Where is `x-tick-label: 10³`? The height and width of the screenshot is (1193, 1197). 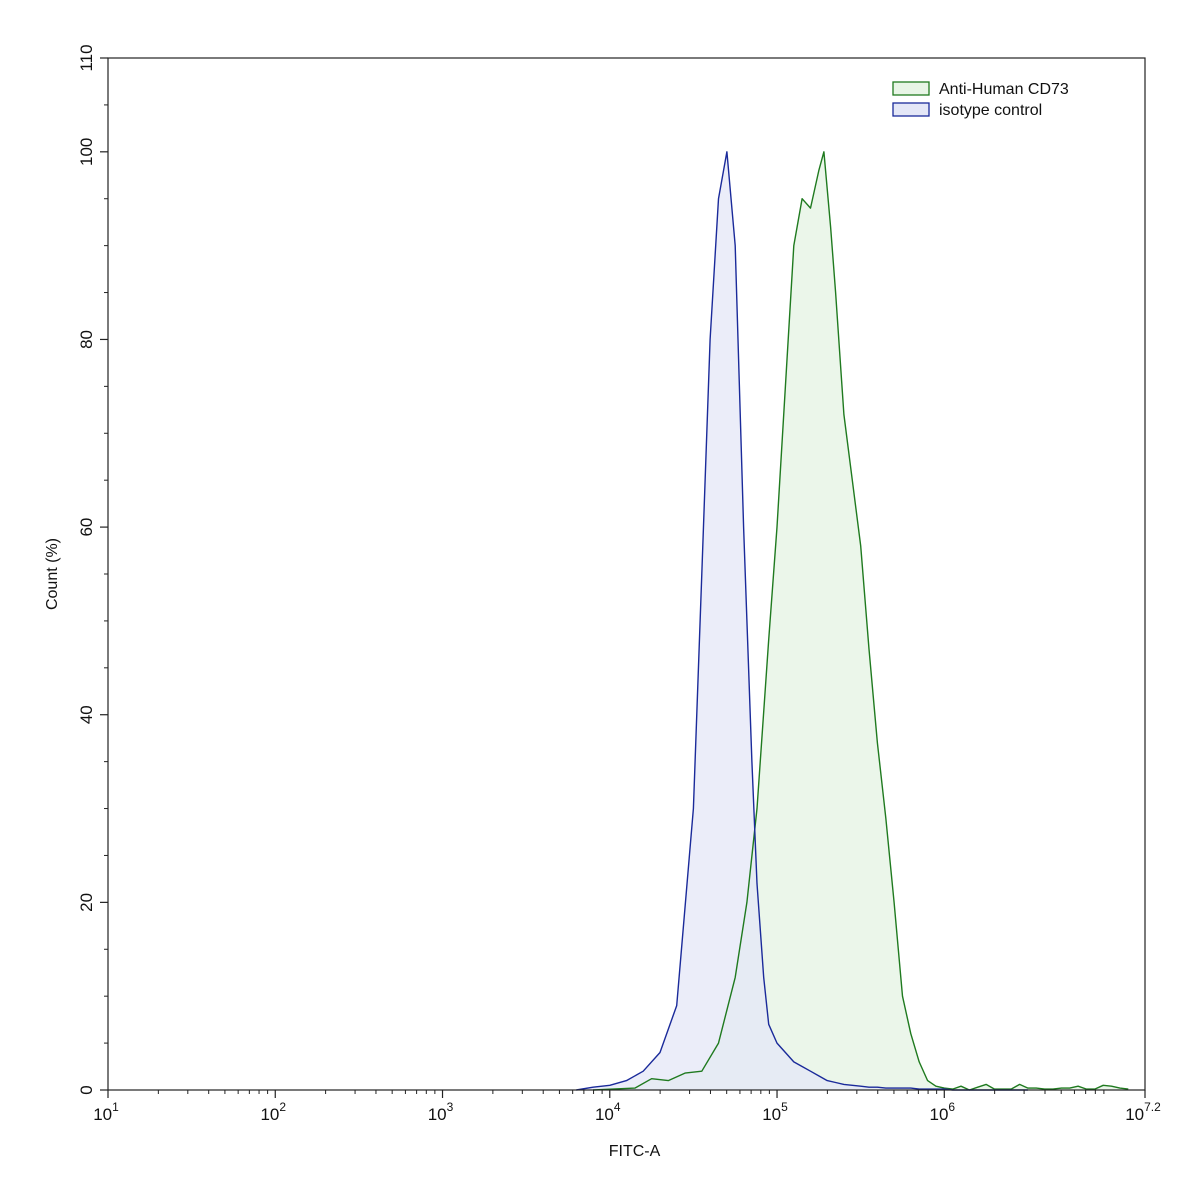 x-tick-label: 10³ is located at coordinates (441, 1112).